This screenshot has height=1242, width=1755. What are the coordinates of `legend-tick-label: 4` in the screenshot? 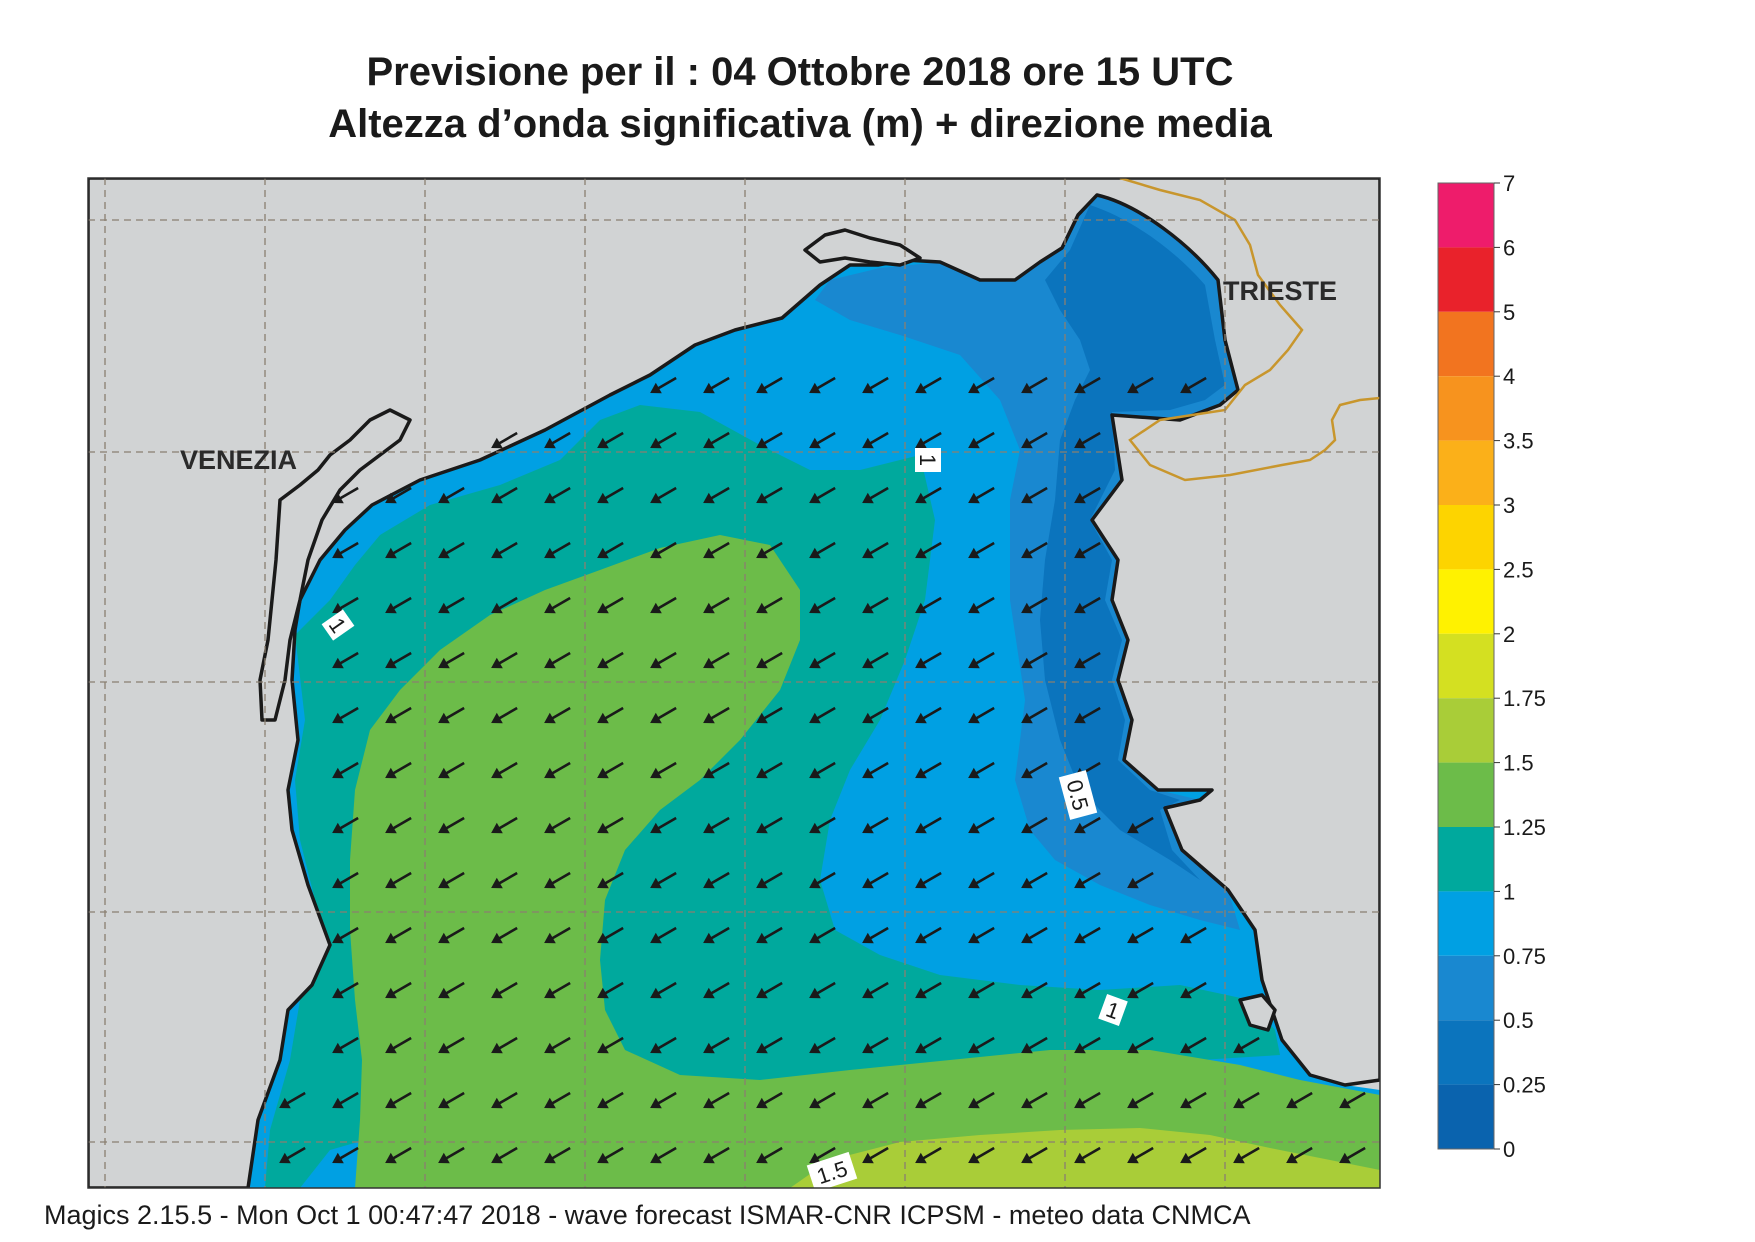 It's located at (1509, 376).